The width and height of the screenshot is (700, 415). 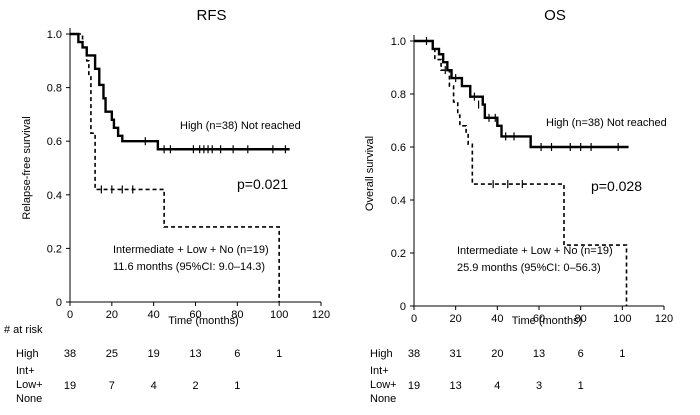 I want to click on chart-title: OS, so click(x=555, y=15).